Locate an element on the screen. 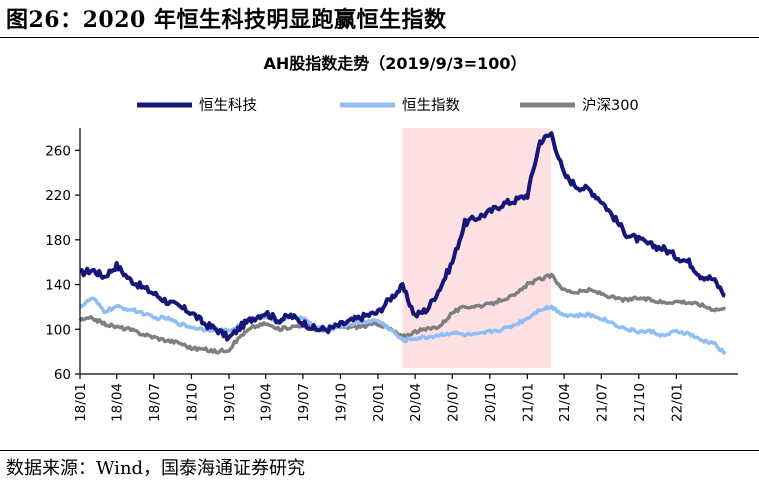 This screenshot has width=759, height=483. x-tick-label: 20/04 is located at coordinates (416, 402).